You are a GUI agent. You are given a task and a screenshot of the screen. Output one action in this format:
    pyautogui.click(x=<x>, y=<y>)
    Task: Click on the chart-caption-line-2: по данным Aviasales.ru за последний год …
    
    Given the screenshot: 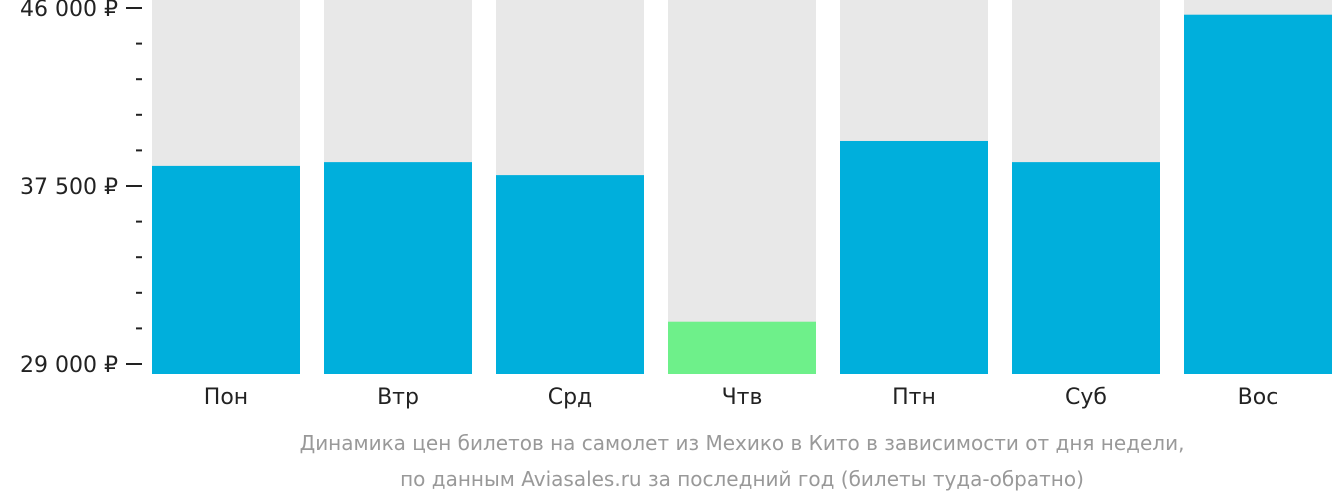 What is the action you would take?
    pyautogui.click(x=742, y=479)
    